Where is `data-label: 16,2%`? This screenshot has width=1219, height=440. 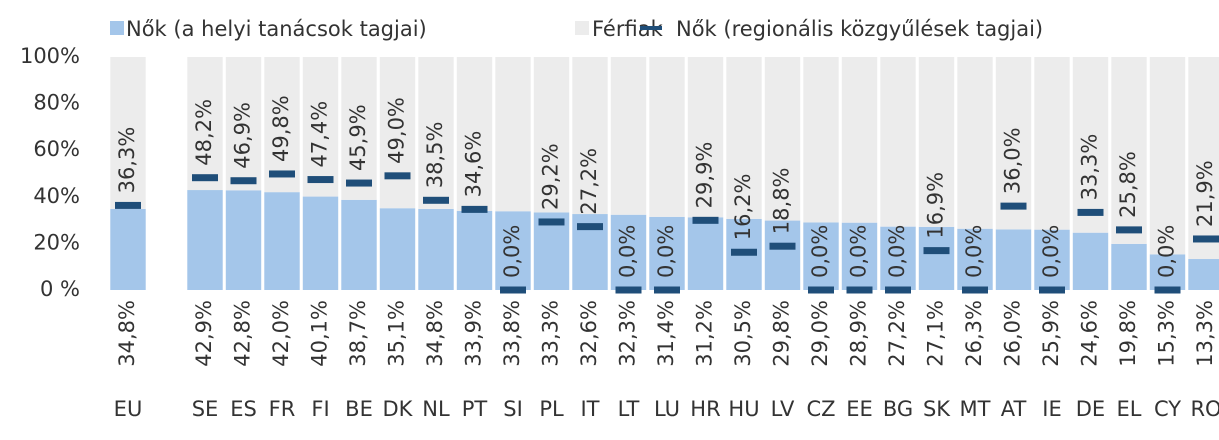 data-label: 16,2% is located at coordinates (743, 207).